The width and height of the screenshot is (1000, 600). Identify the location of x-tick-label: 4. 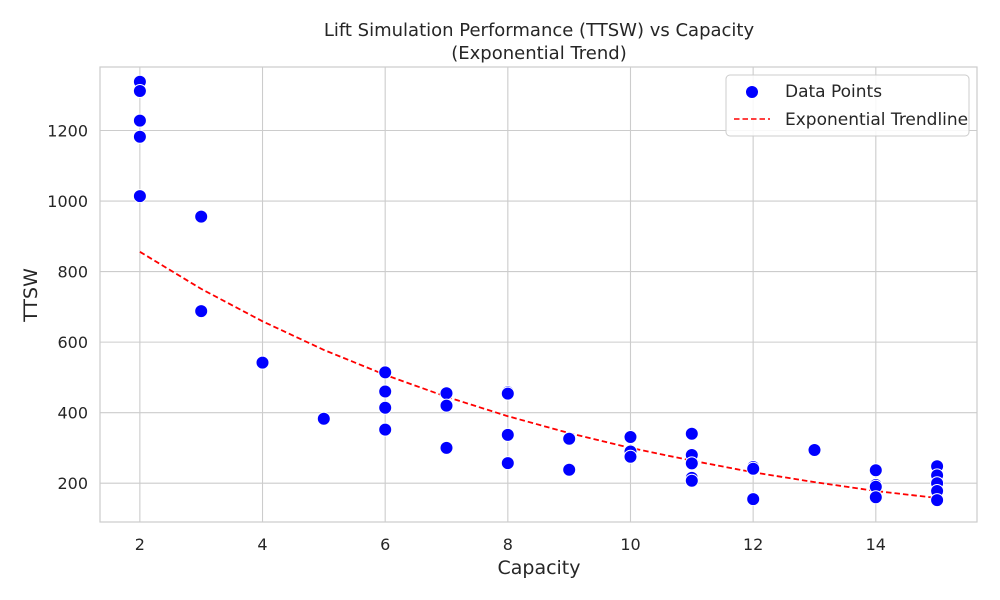
(262, 544).